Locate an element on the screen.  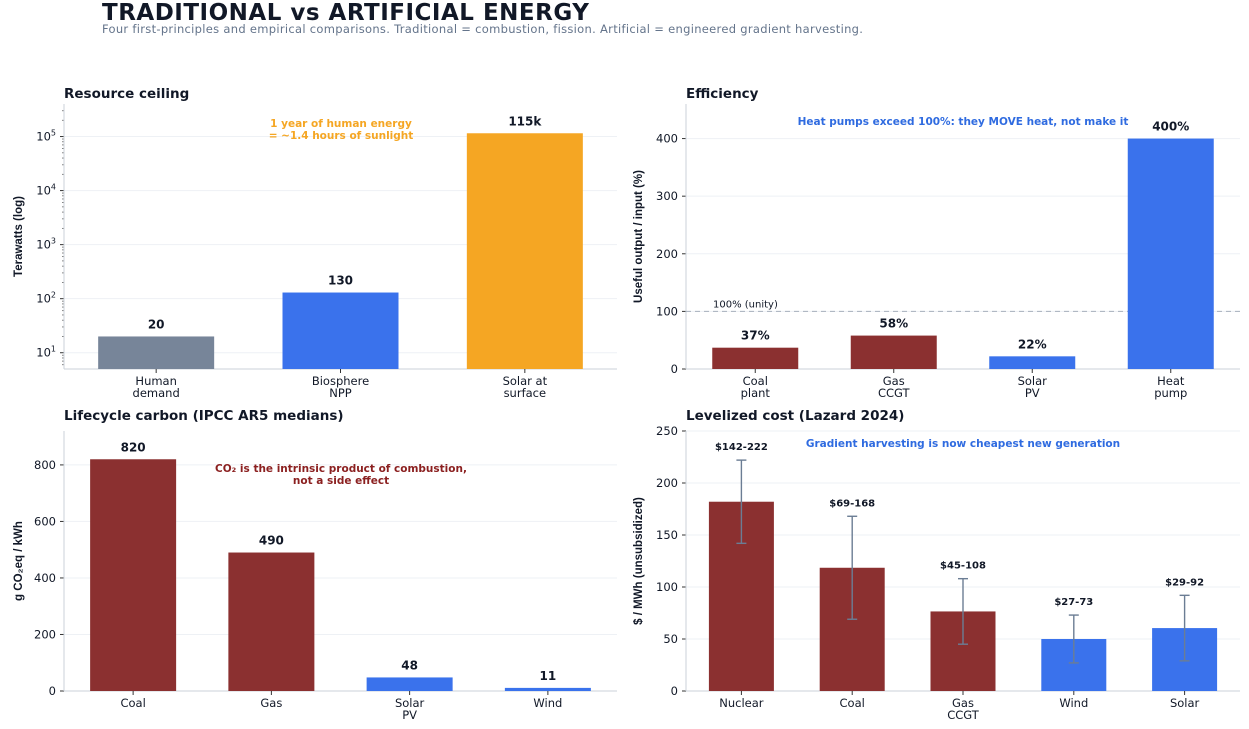
y-tick-label: 10² is located at coordinates (46, 298).